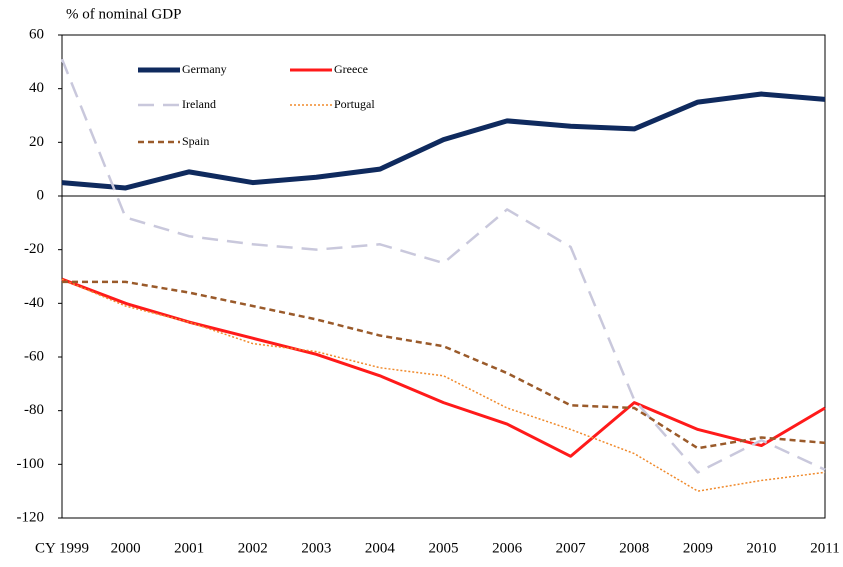  I want to click on y-tick-label: 20, so click(36, 142).